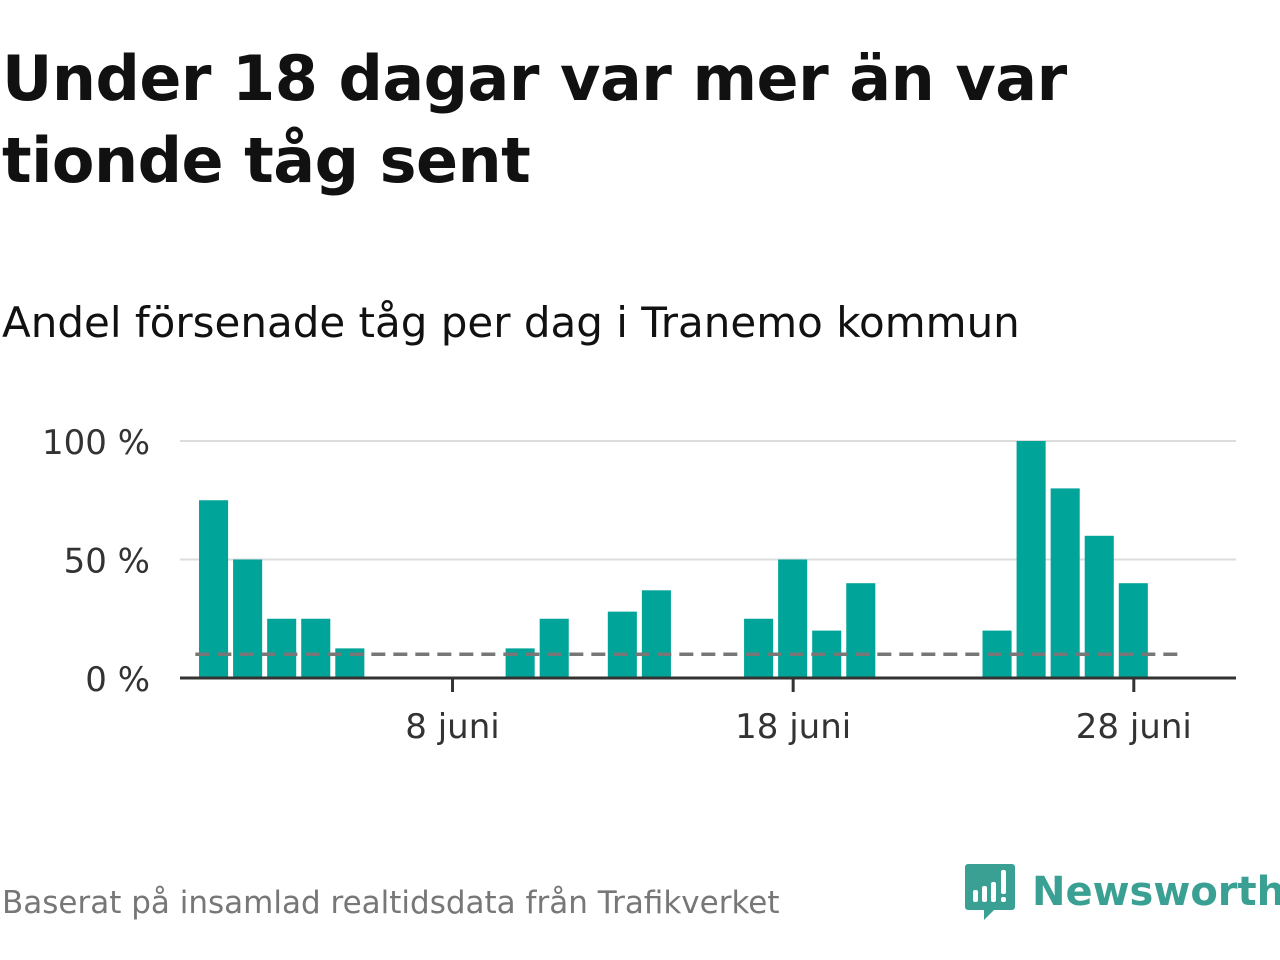 The height and width of the screenshot is (960, 1280). I want to click on newsworthy-logo: Newsworthy, so click(1122, 892).